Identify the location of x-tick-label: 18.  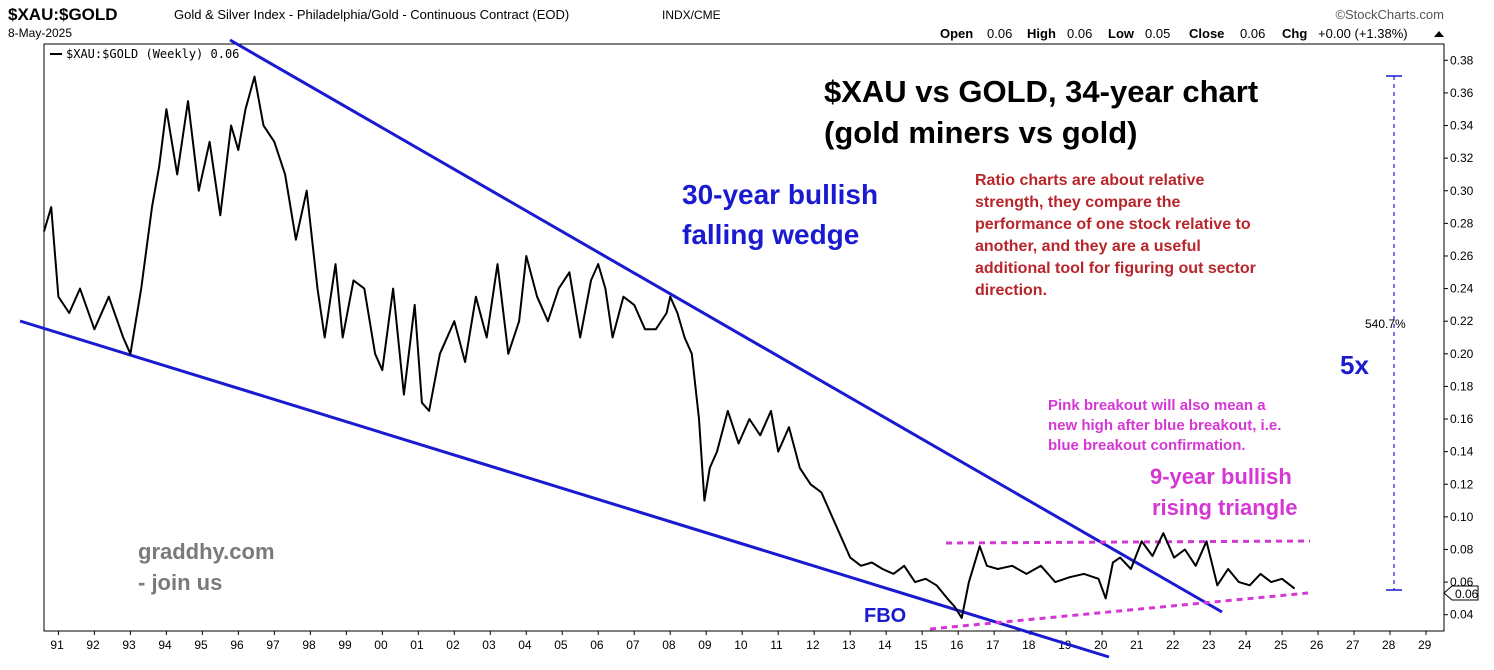
(1029, 645).